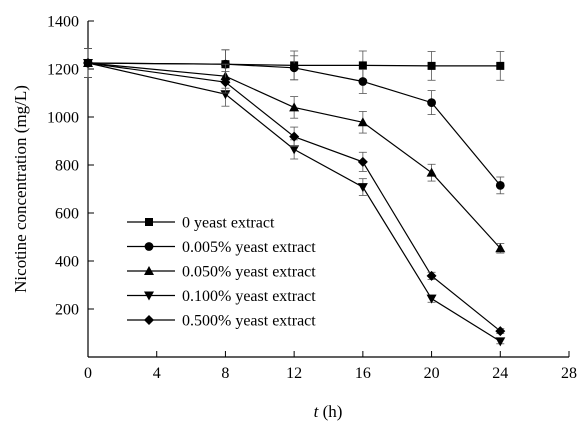 The width and height of the screenshot is (586, 423). I want to click on x-tick-label: 12, so click(294, 373).